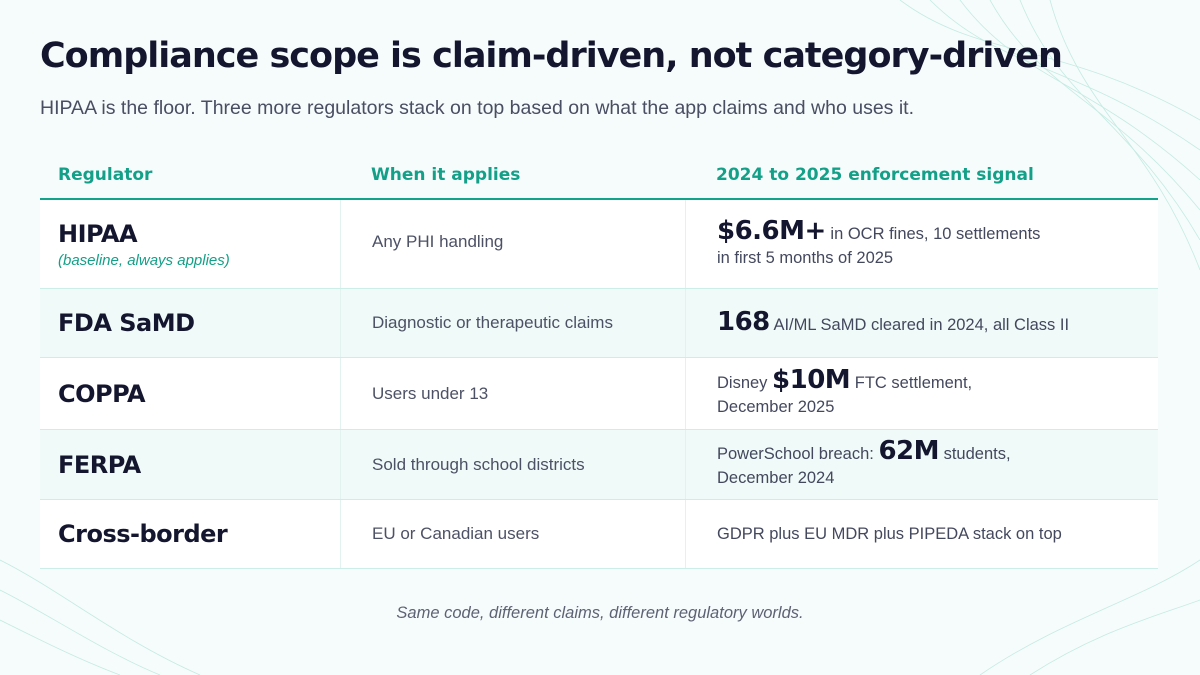 This screenshot has width=1200, height=675. What do you see at coordinates (975, 454) in the screenshot?
I see `signal-post: students,` at bounding box center [975, 454].